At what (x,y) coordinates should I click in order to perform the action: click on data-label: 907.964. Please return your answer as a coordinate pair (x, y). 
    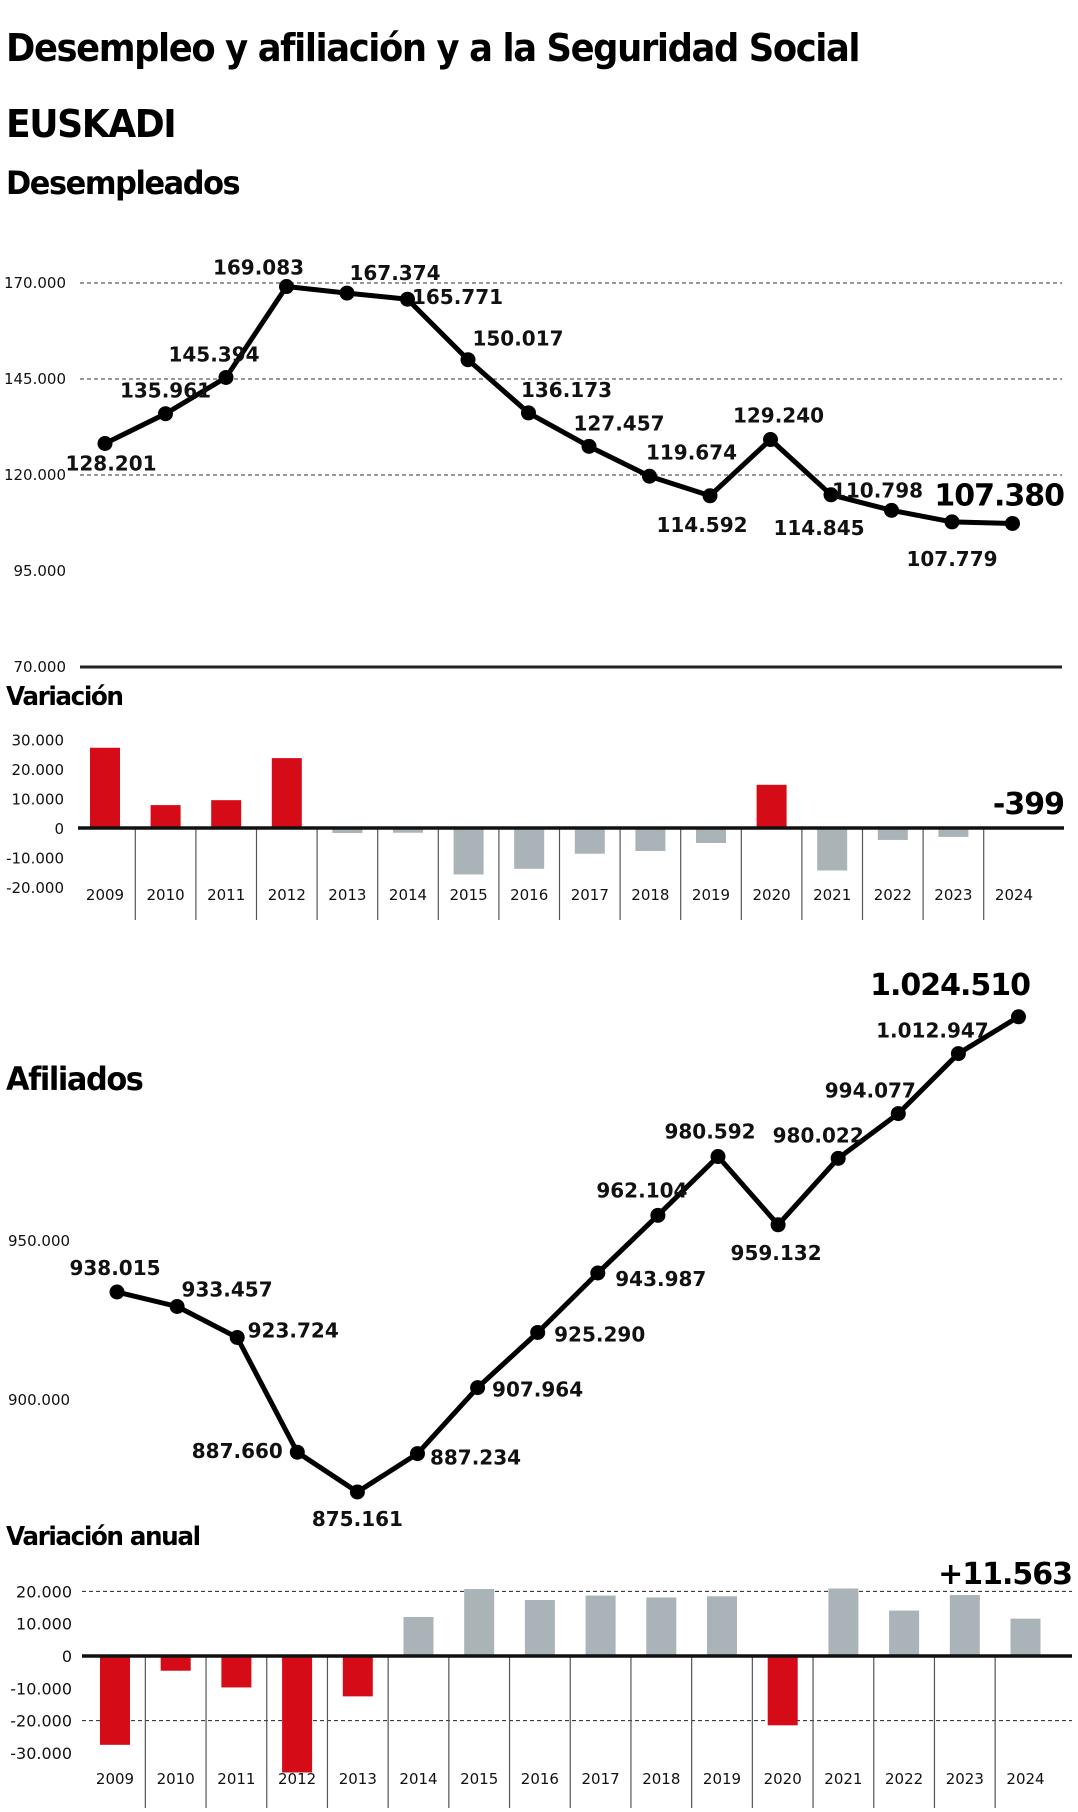
    Looking at the image, I should click on (537, 1390).